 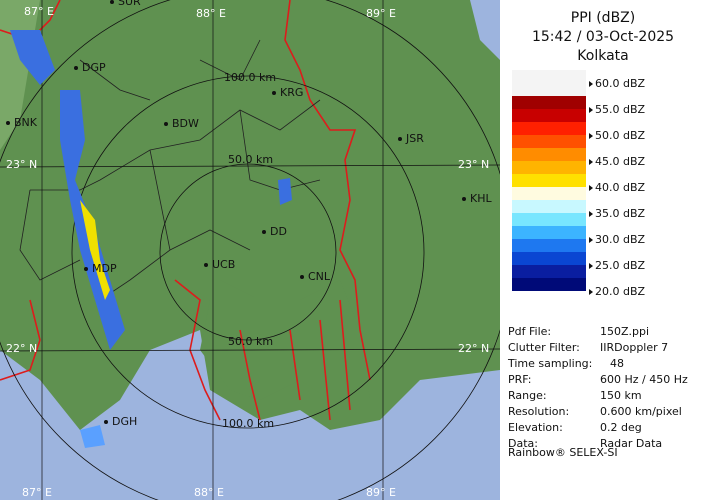 What do you see at coordinates (104, 268) in the screenshot?
I see `place-label: MDP` at bounding box center [104, 268].